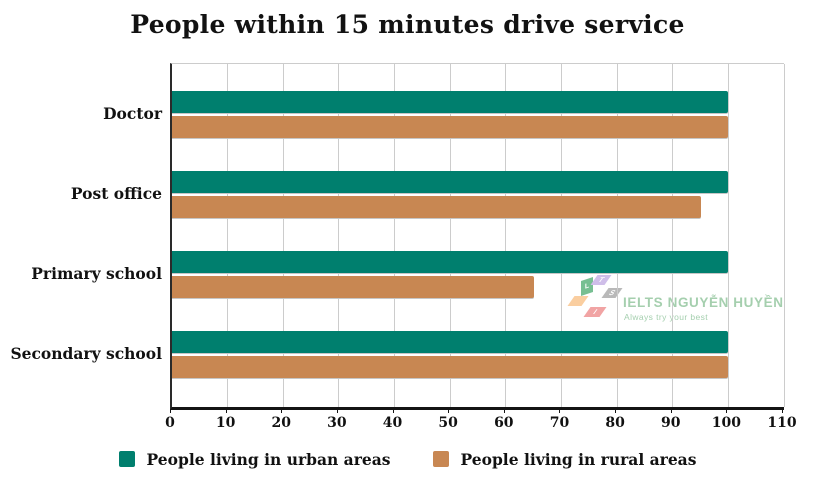 The width and height of the screenshot is (815, 481). I want to click on legend-item-urban: People living in urban areas, so click(254, 459).